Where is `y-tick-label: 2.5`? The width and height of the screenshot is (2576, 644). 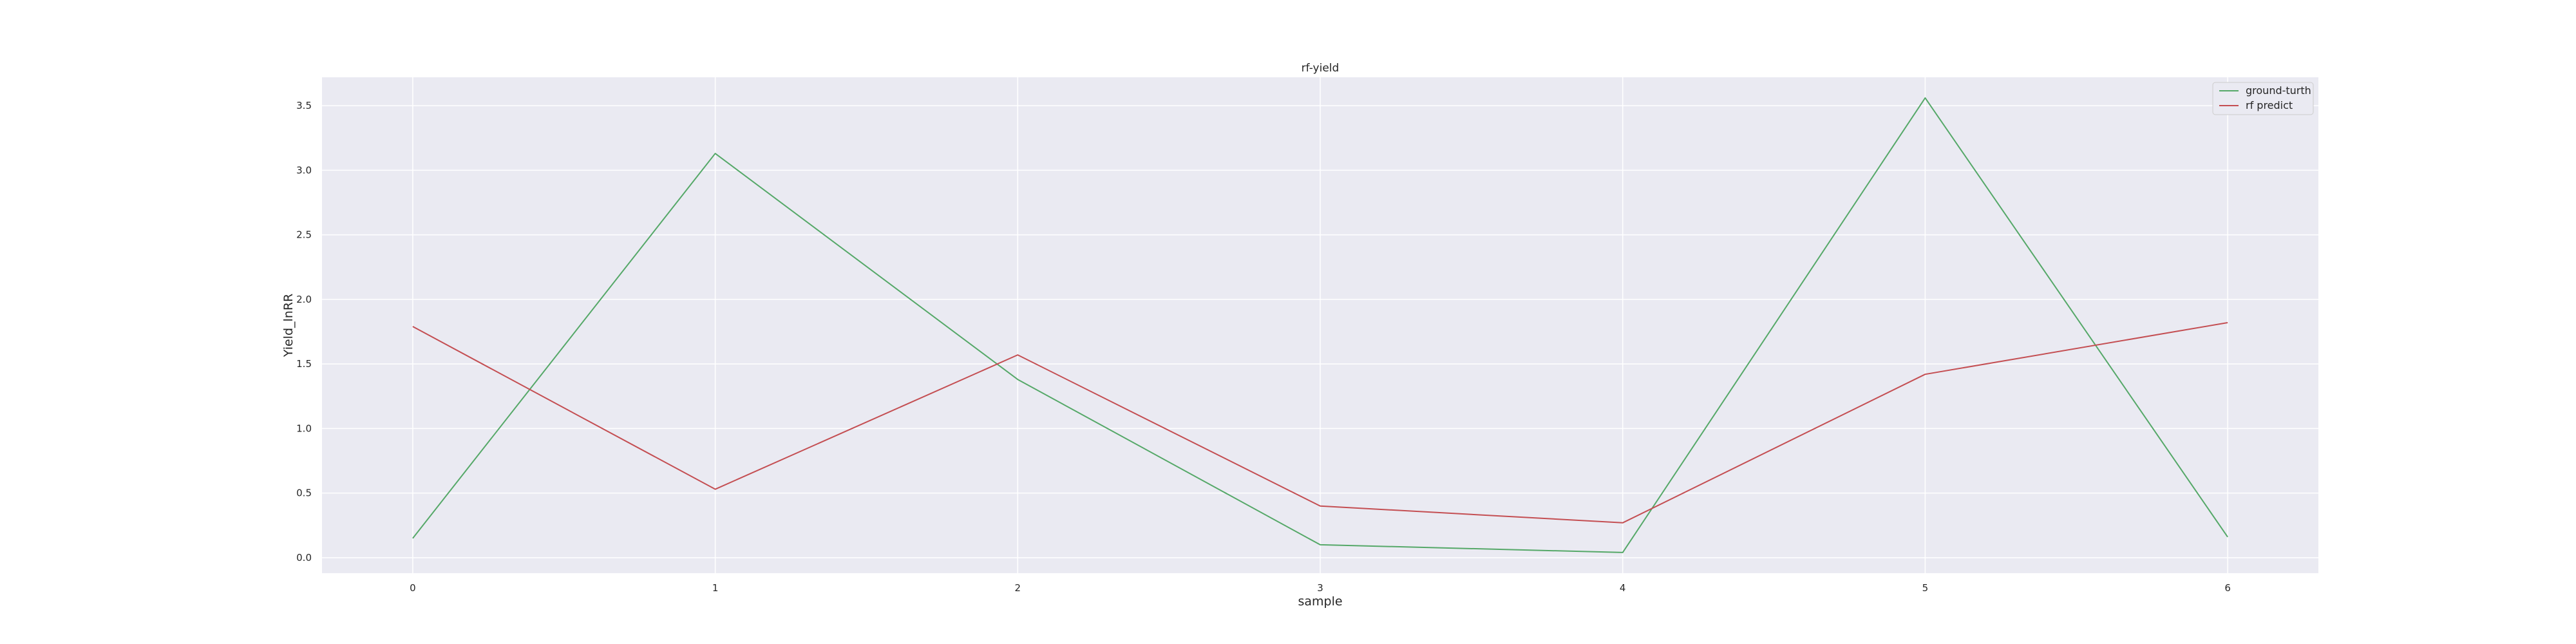
y-tick-label: 2.5 is located at coordinates (304, 235).